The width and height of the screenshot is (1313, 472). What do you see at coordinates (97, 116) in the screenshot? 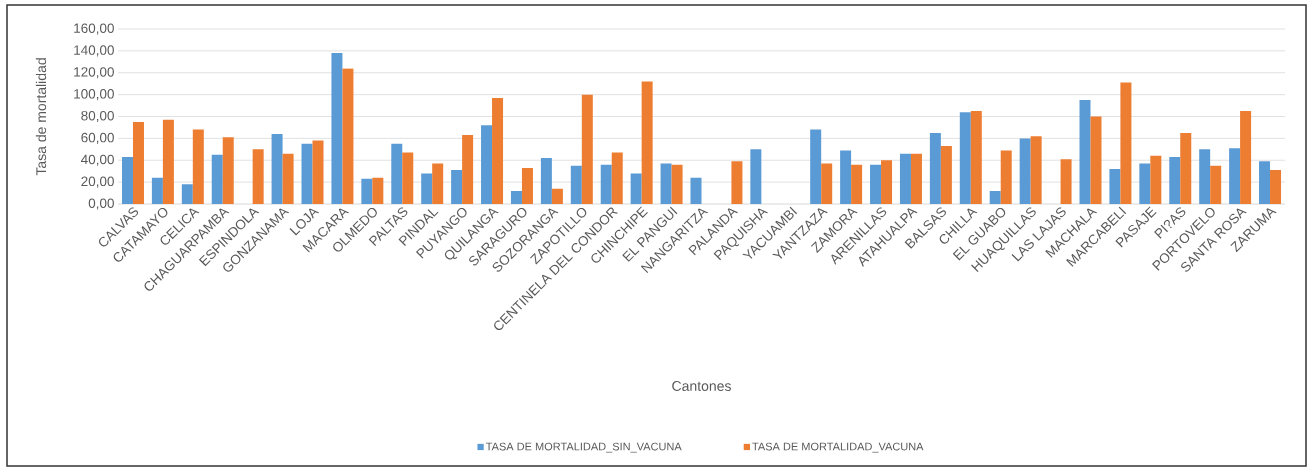
I see `y-tick-label: 80,00` at bounding box center [97, 116].